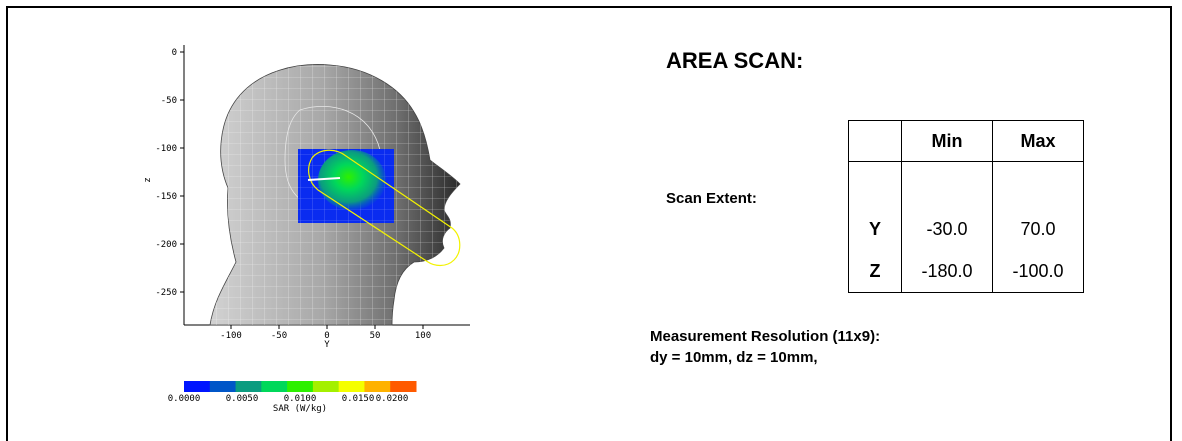 The height and width of the screenshot is (441, 1182). Describe the element at coordinates (352, 180) in the screenshot. I see `sar-hotspot` at that location.